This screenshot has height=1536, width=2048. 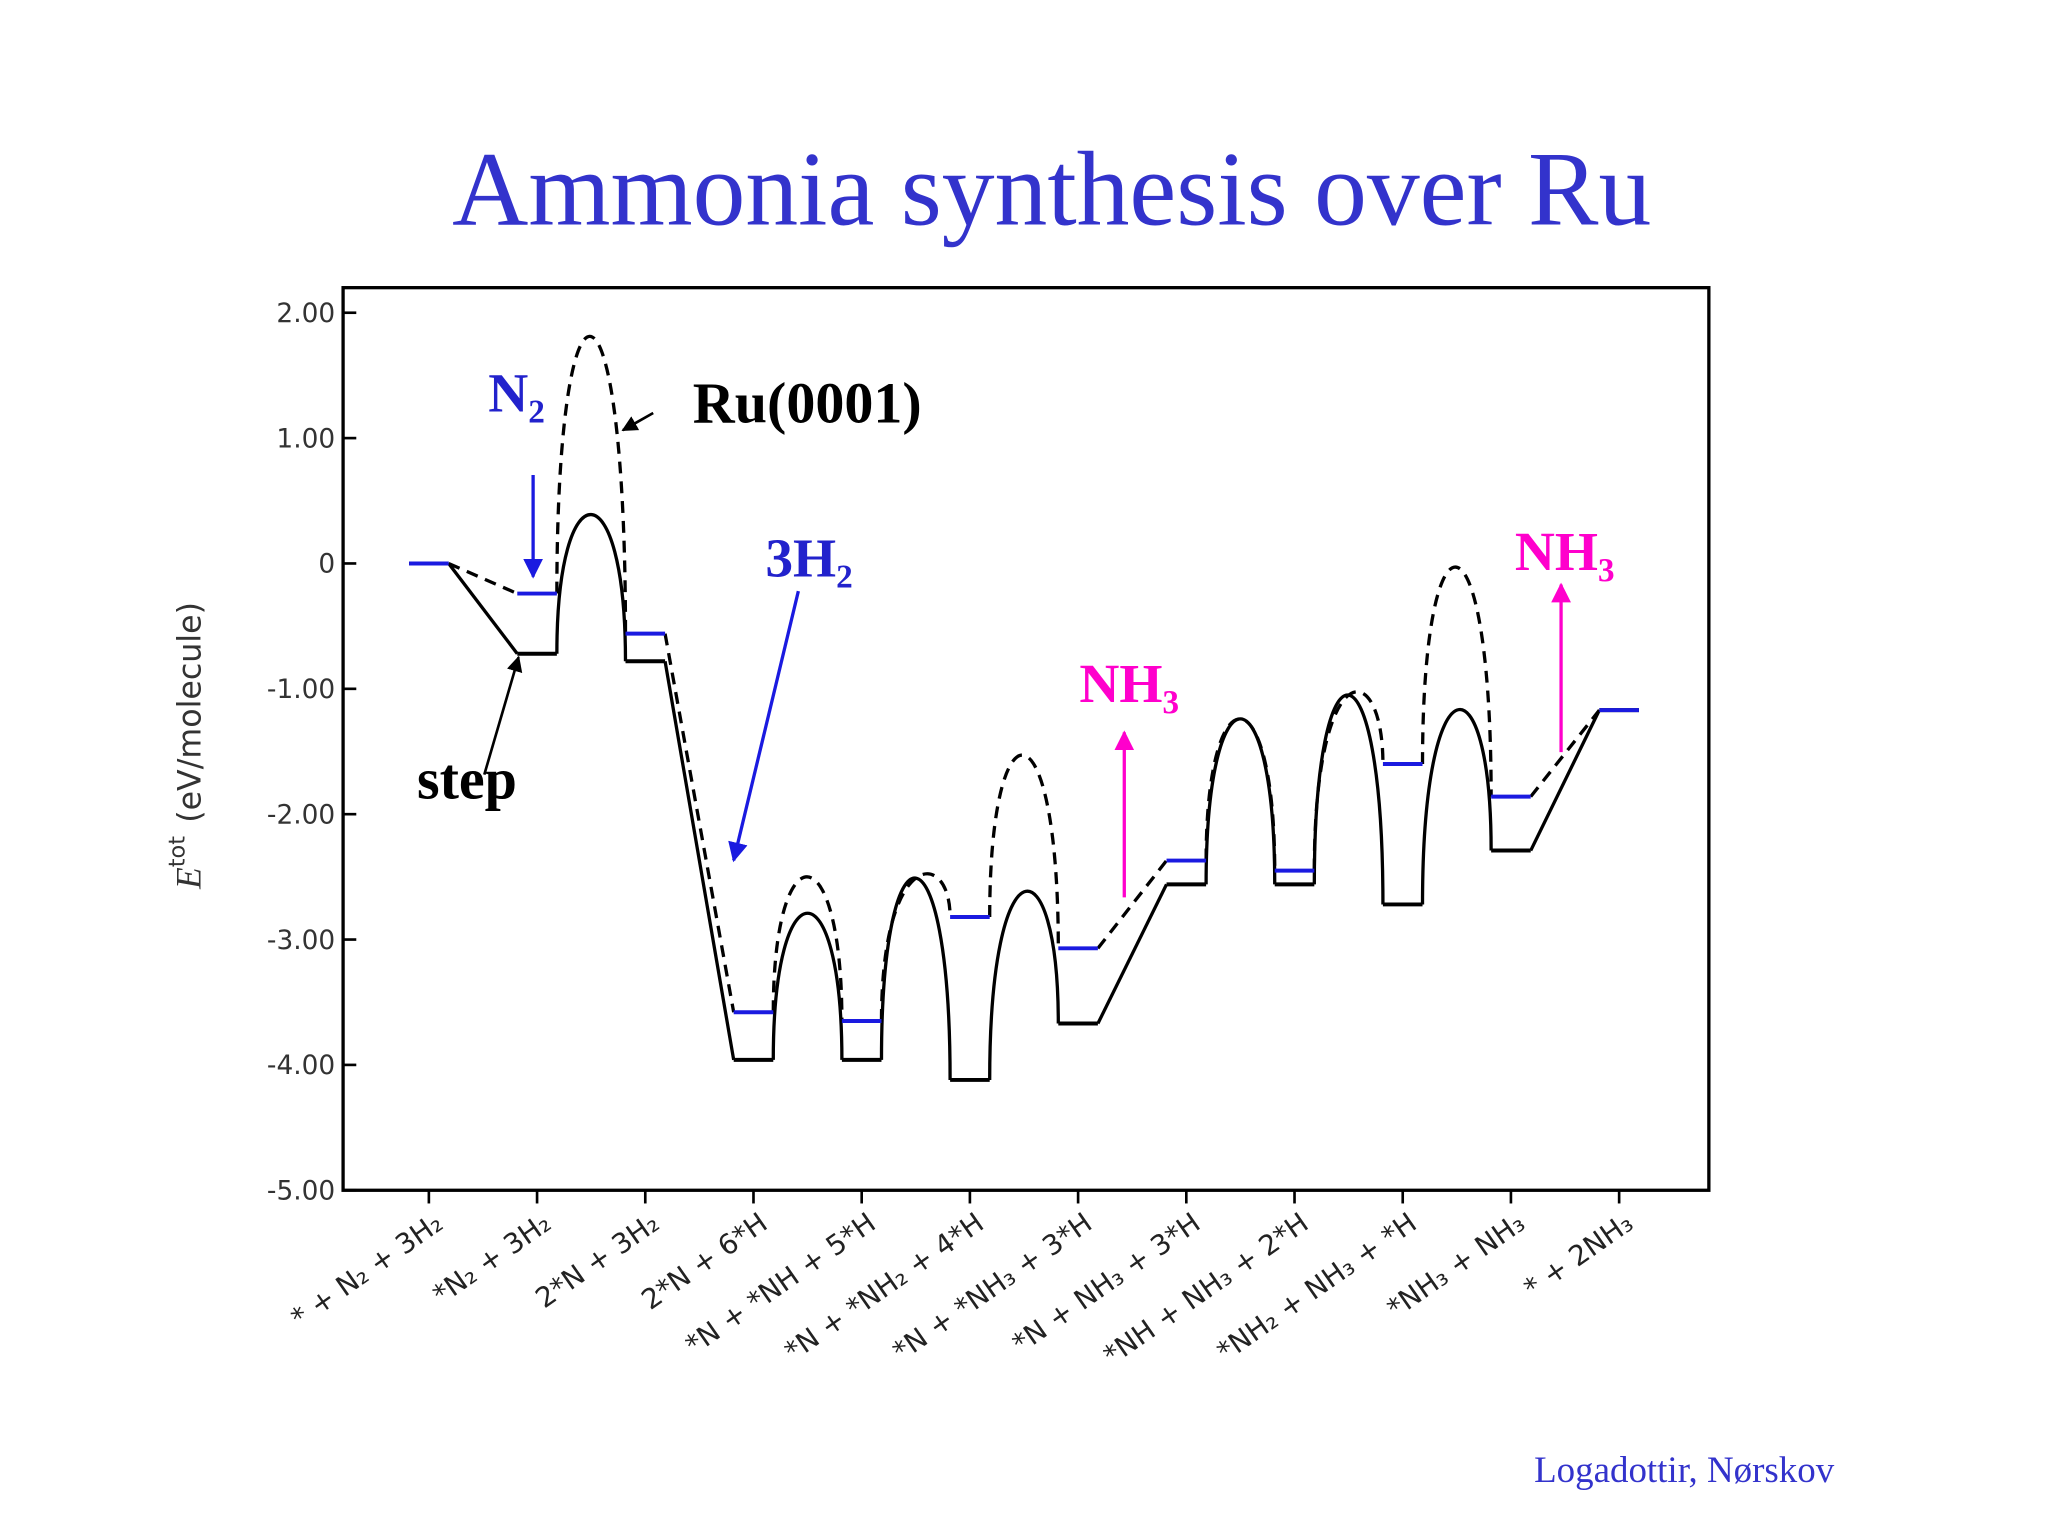 I want to click on annotation: 3H₂, so click(x=808, y=558).